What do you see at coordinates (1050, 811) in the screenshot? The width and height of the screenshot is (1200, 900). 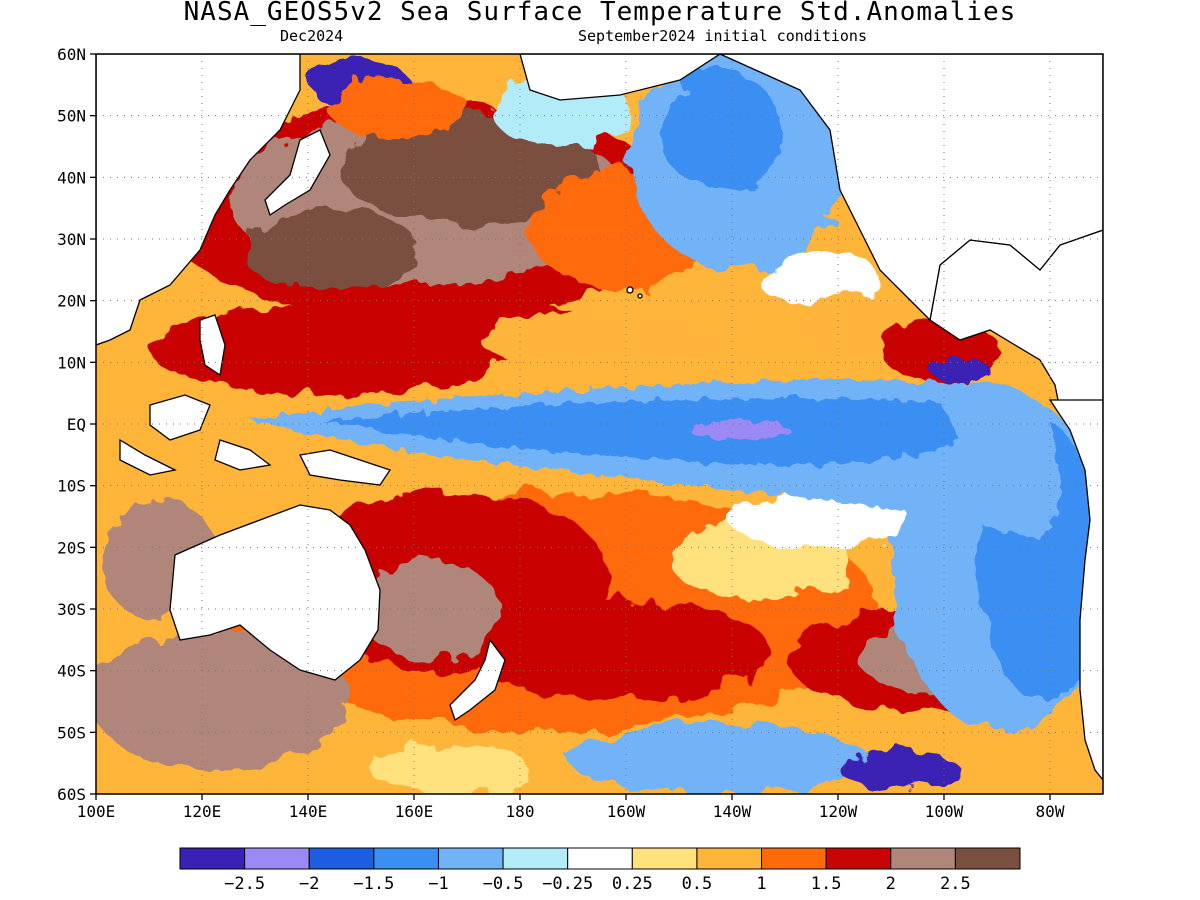 I see `lon-tick-label: 80W` at bounding box center [1050, 811].